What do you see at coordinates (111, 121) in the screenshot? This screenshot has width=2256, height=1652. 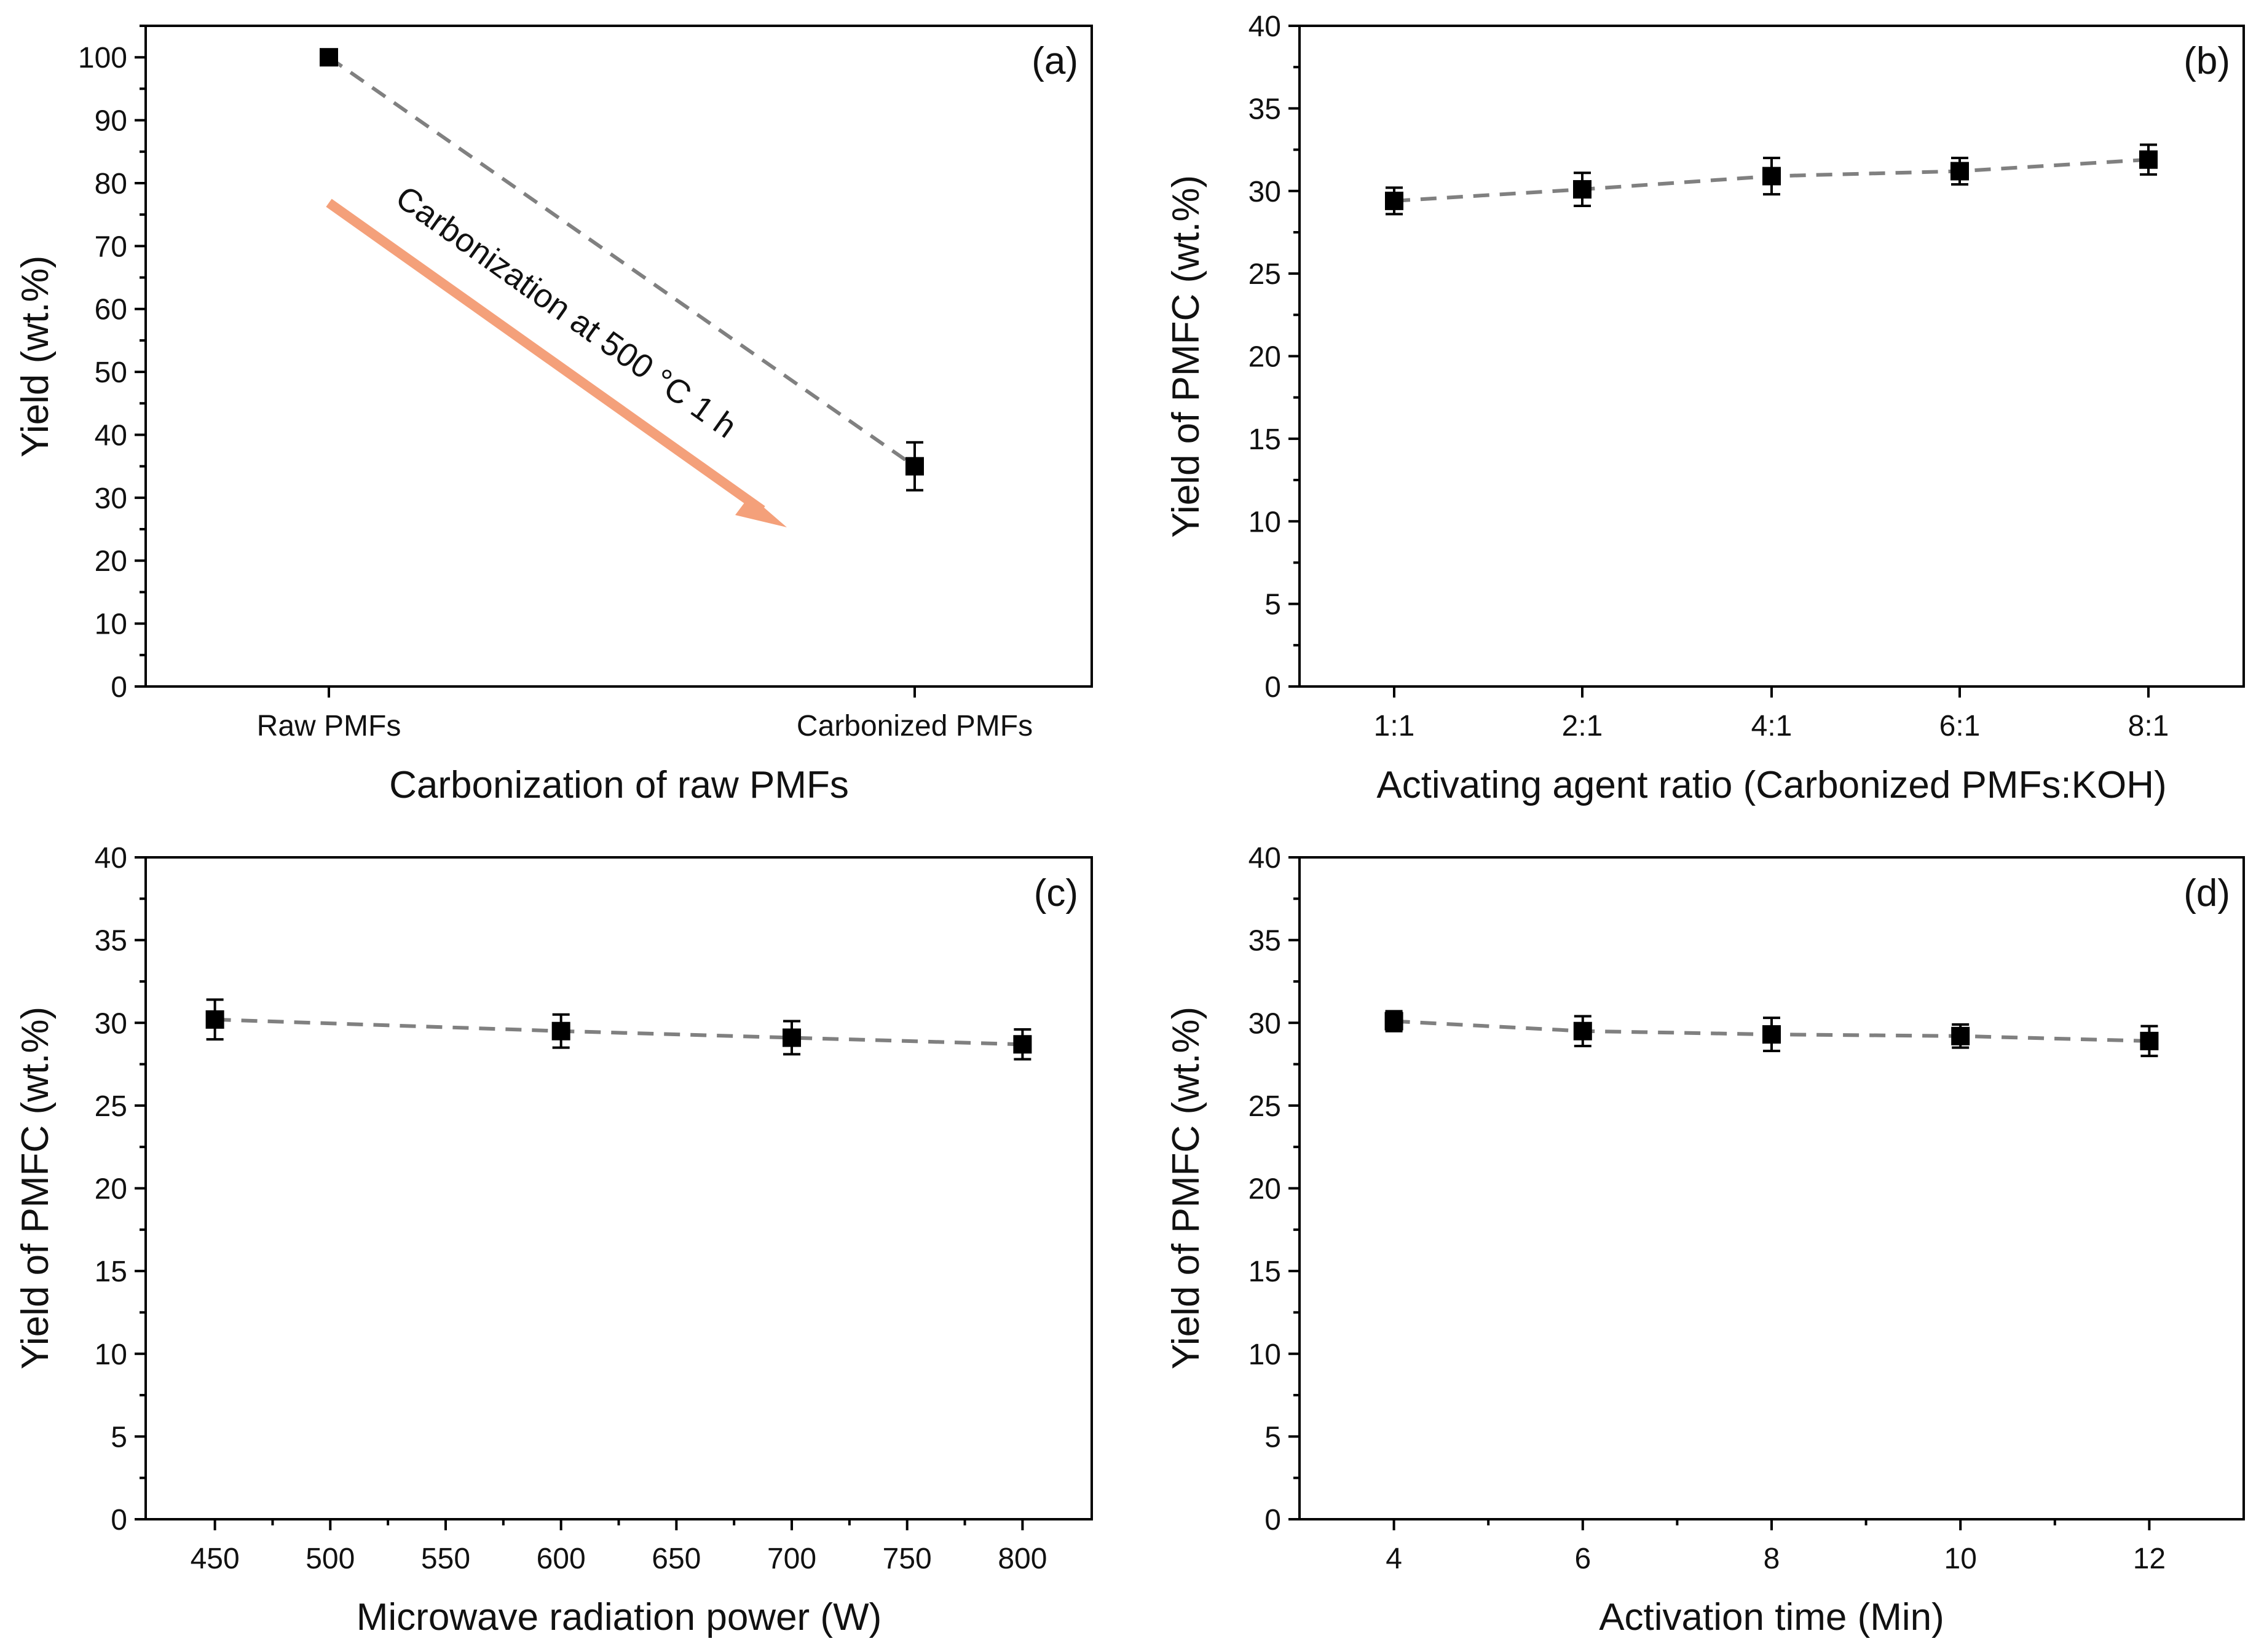 I see `y-tick-label: 90` at bounding box center [111, 121].